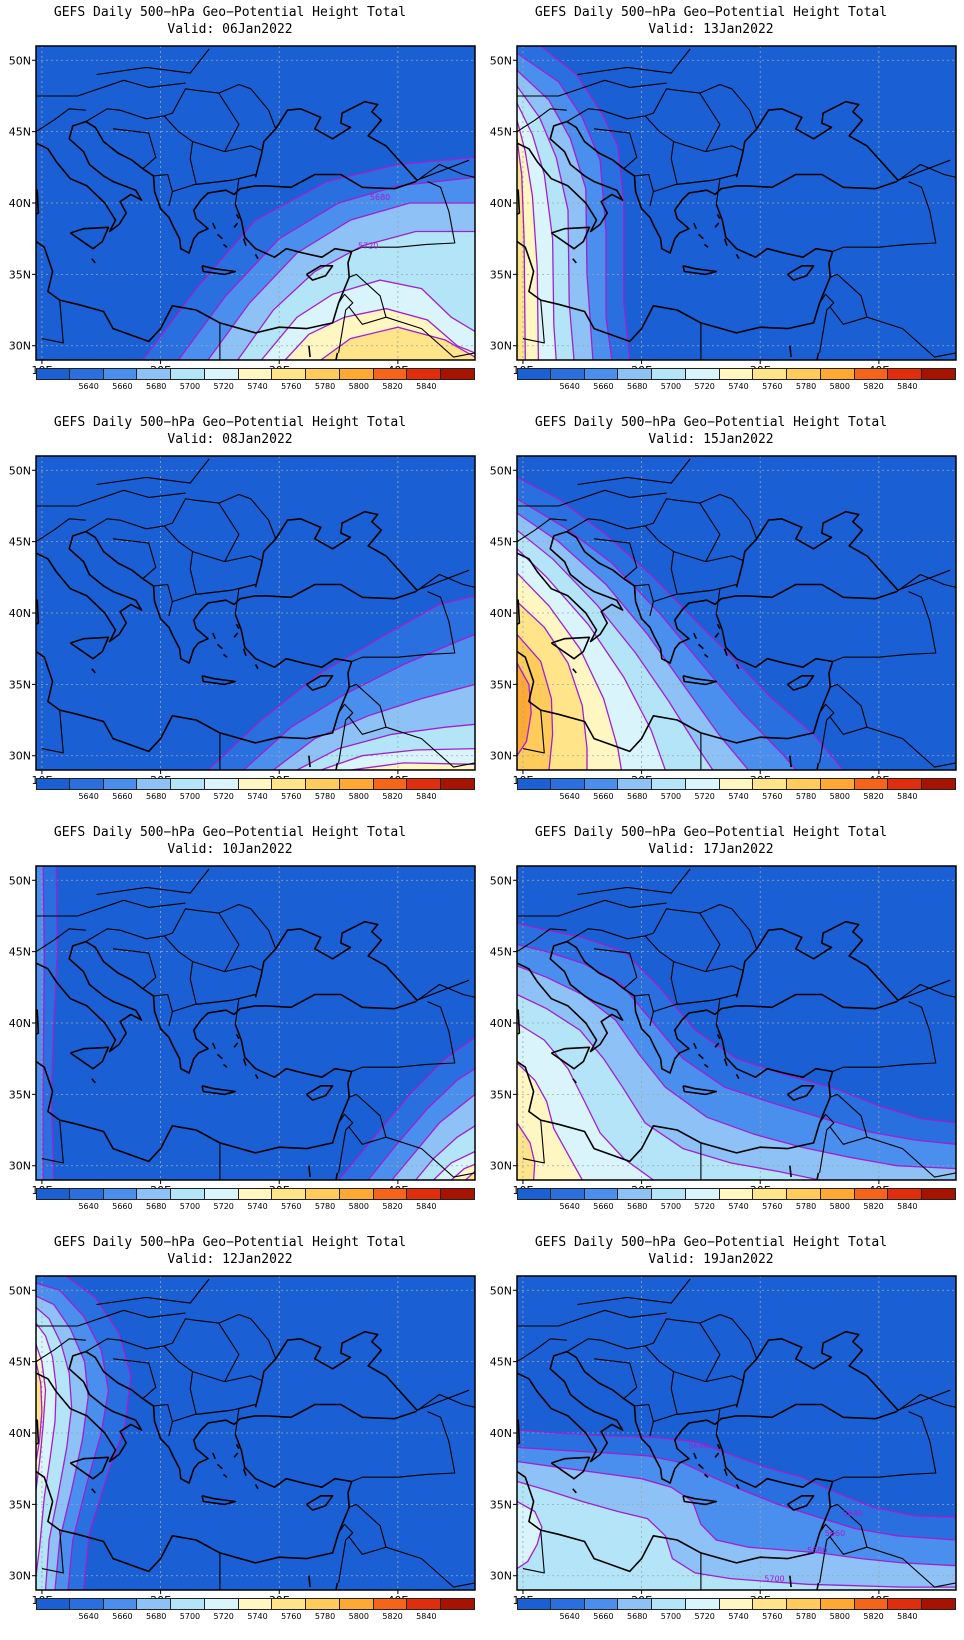  What do you see at coordinates (569, 386) in the screenshot?
I see `colorbar-label: 5640` at bounding box center [569, 386].